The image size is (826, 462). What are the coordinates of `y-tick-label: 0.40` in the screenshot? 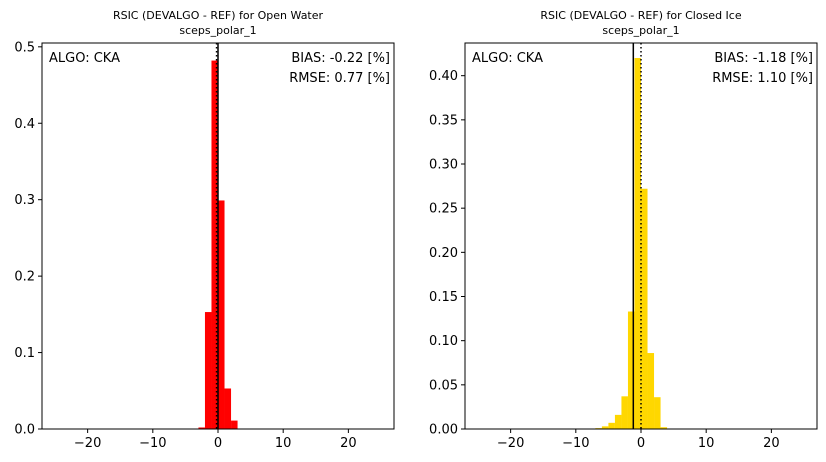 It's located at (443, 76).